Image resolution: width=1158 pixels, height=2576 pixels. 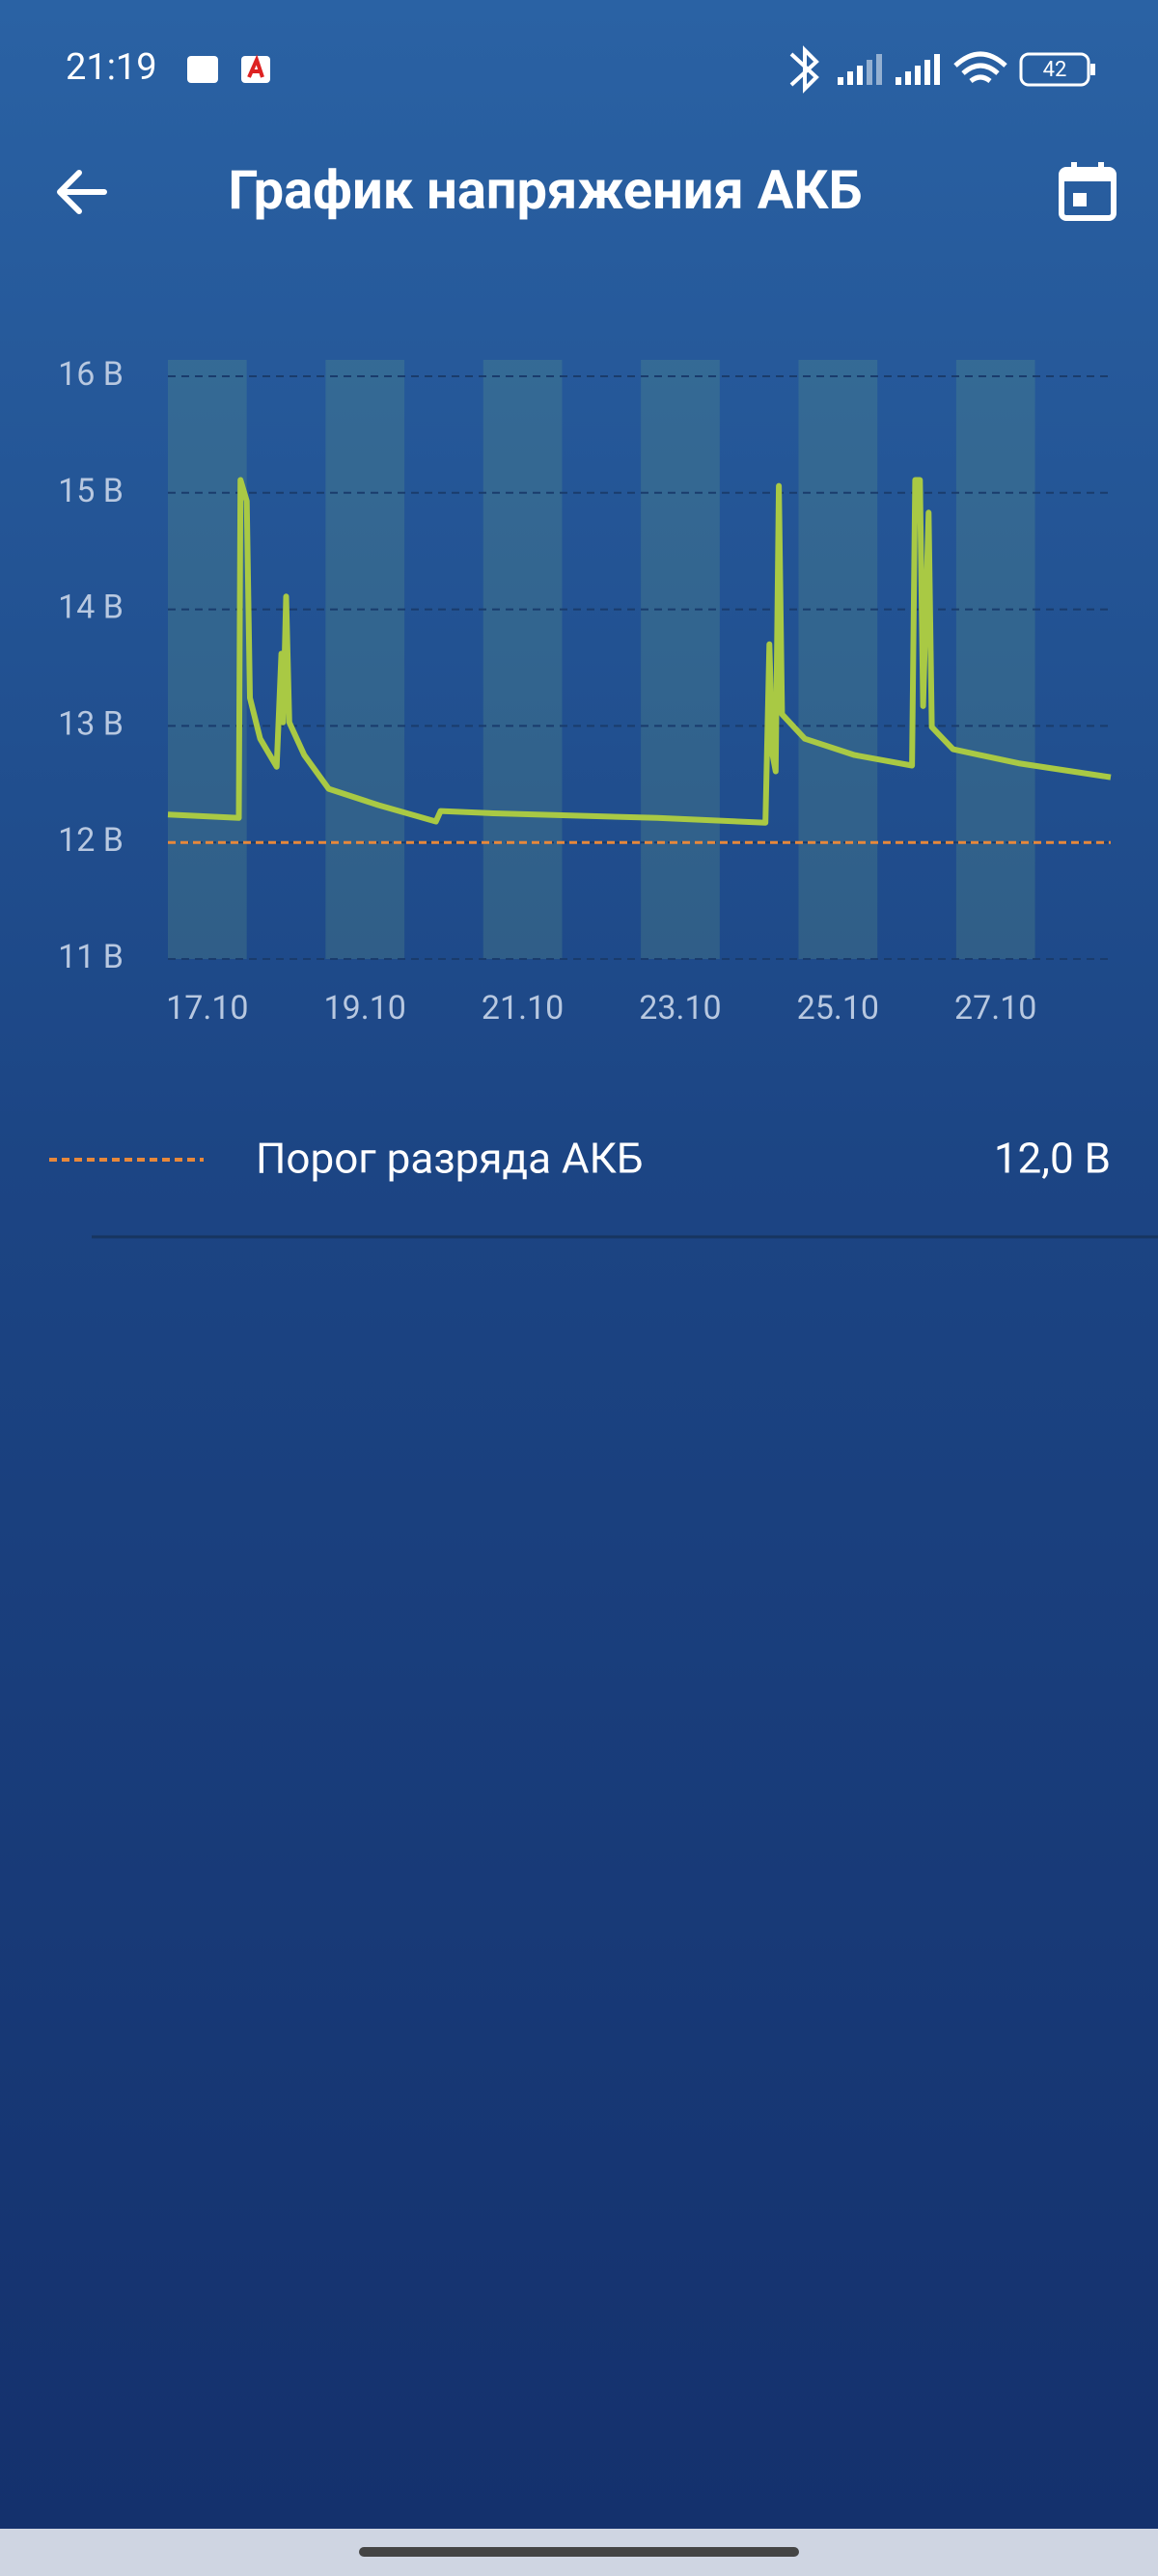 I want to click on x-tick-label: 19.10, so click(x=365, y=1008).